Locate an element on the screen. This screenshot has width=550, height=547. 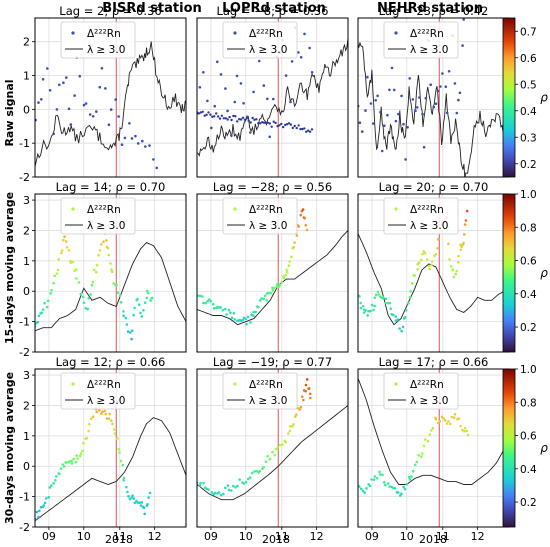
panel-r2c0-xtick-label: 09 is located at coordinates (49, 536).